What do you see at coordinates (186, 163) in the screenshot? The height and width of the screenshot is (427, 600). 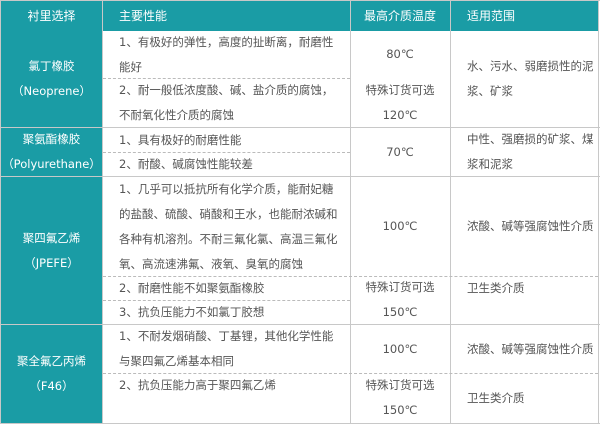 I see `property: 2、耐酸、碱腐蚀性能较差` at bounding box center [186, 163].